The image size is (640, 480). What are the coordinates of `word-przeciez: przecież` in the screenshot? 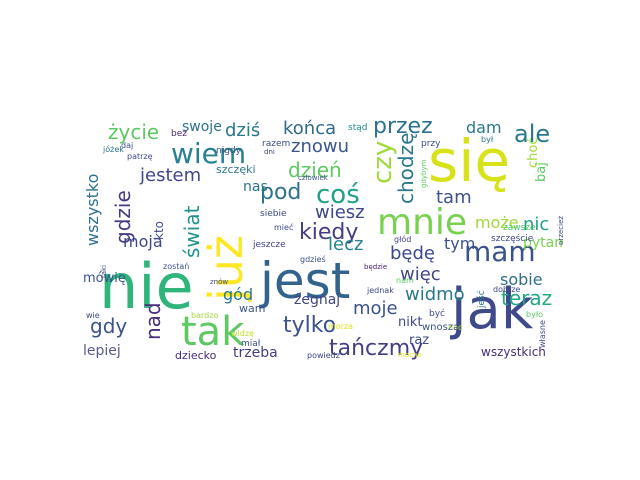 It's located at (560, 230).